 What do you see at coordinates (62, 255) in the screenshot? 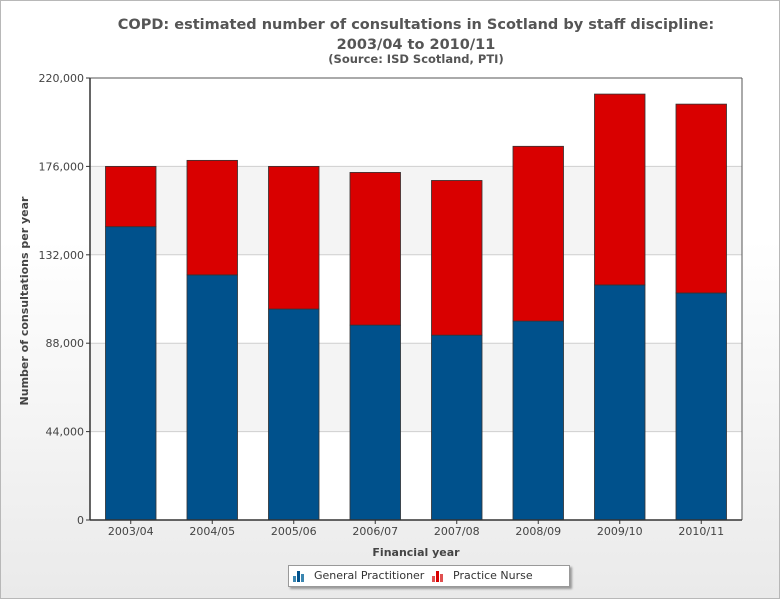
I see `y-tick-label: 132,000` at bounding box center [62, 255].